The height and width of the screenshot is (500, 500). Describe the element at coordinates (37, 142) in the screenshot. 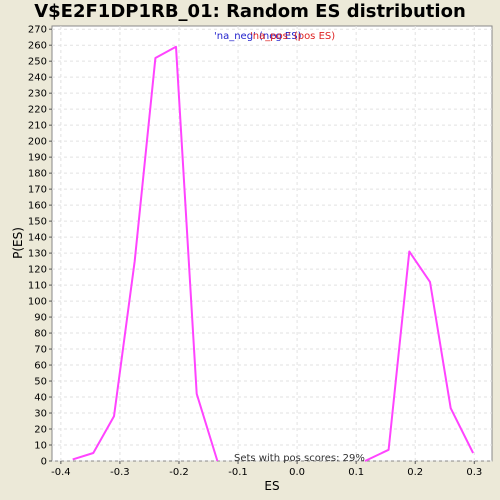

I see `y-tick-label: 200` at that location.